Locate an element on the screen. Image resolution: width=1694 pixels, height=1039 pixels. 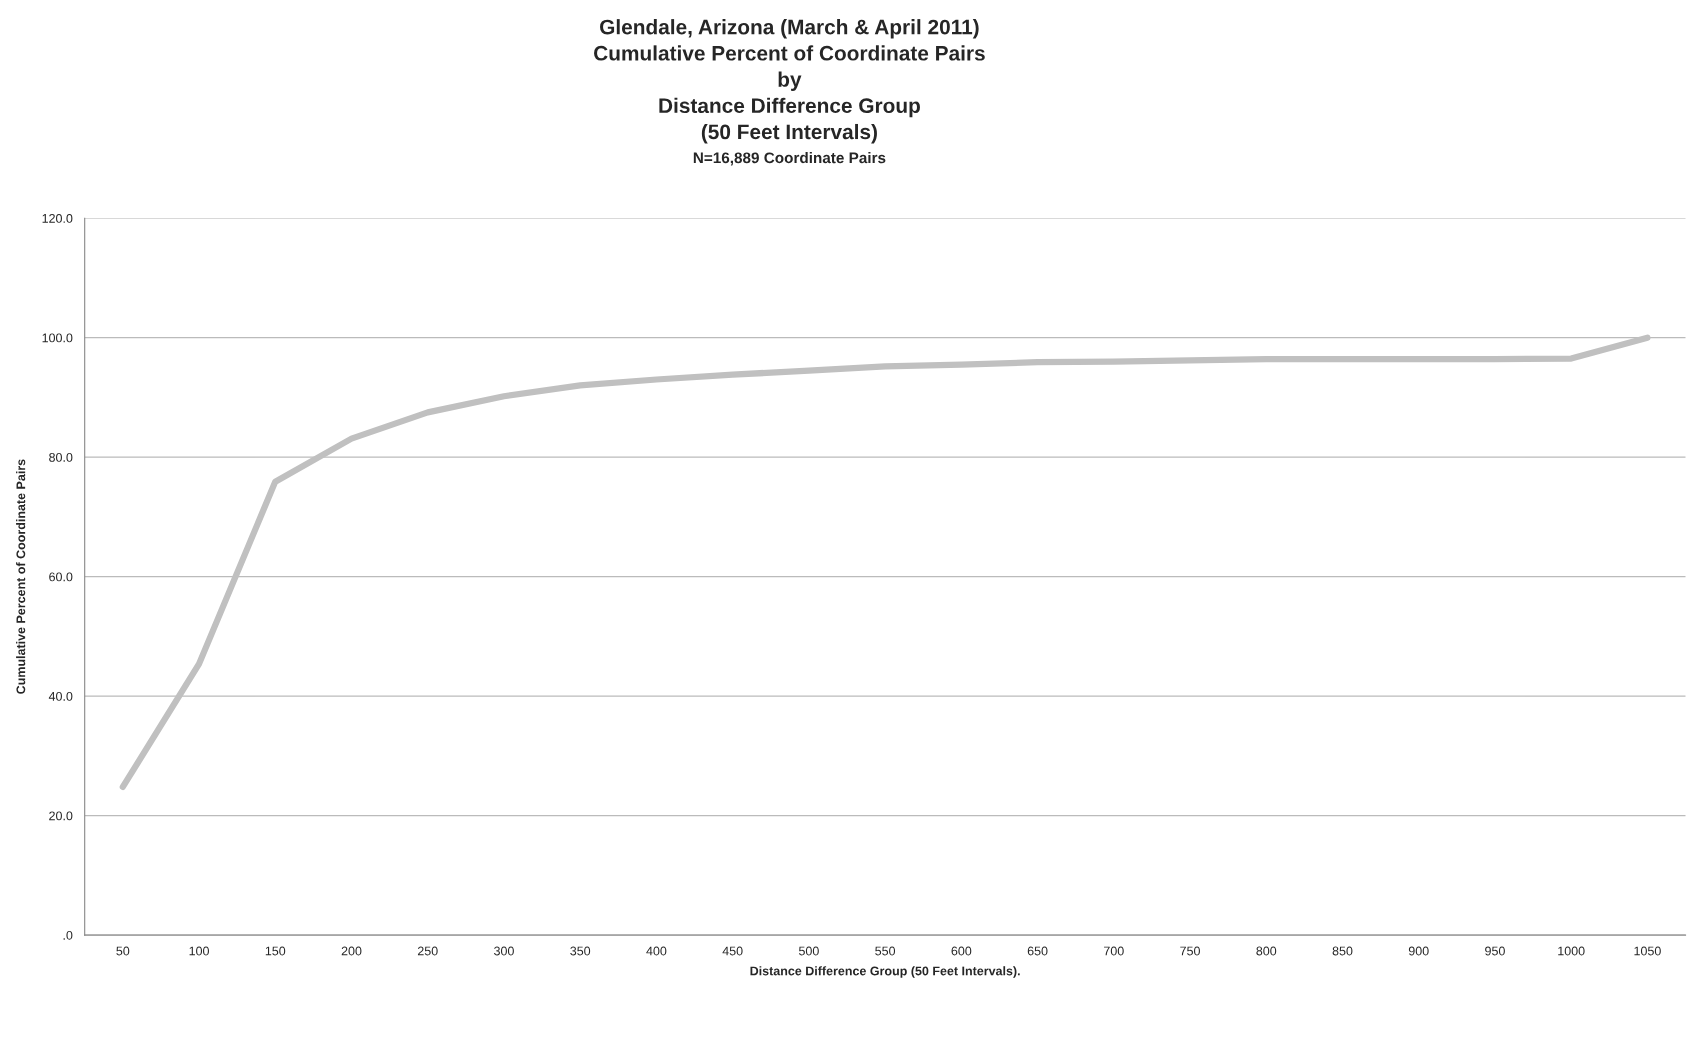
x-tick-label: 150 is located at coordinates (275, 951).